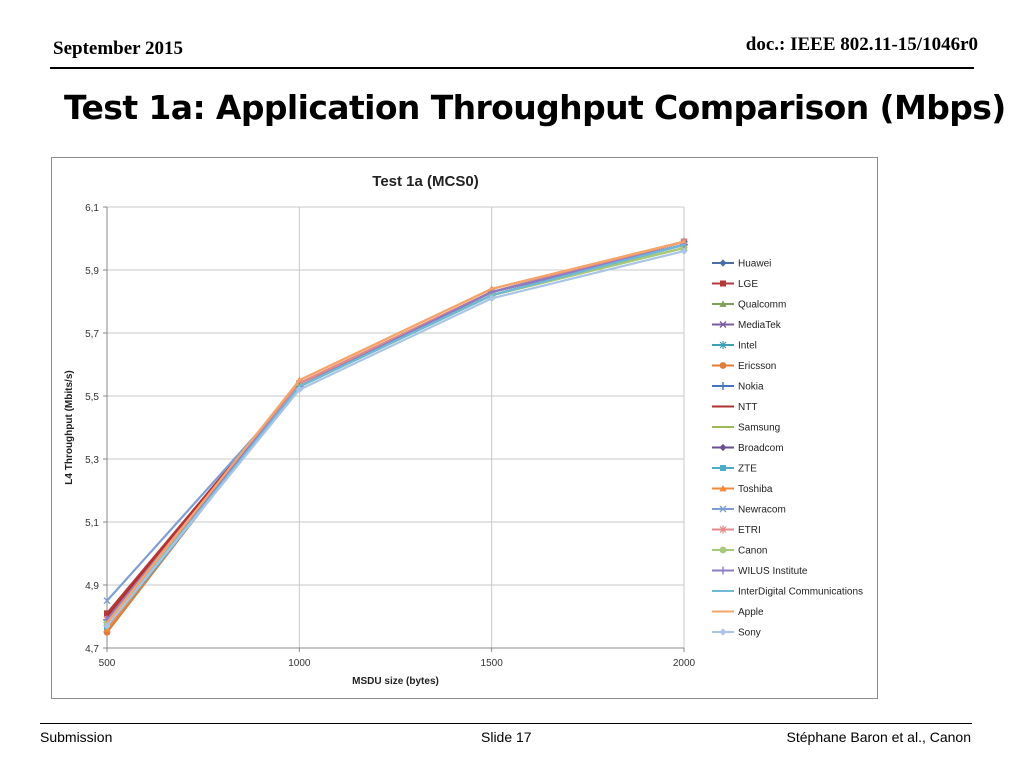 The width and height of the screenshot is (1024, 768). What do you see at coordinates (512, 68) in the screenshot?
I see `header-divider` at bounding box center [512, 68].